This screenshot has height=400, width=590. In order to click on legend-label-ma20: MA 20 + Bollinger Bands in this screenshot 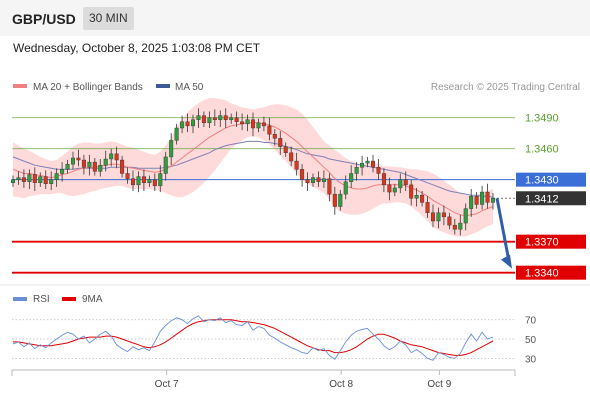, I will do `click(88, 87)`.